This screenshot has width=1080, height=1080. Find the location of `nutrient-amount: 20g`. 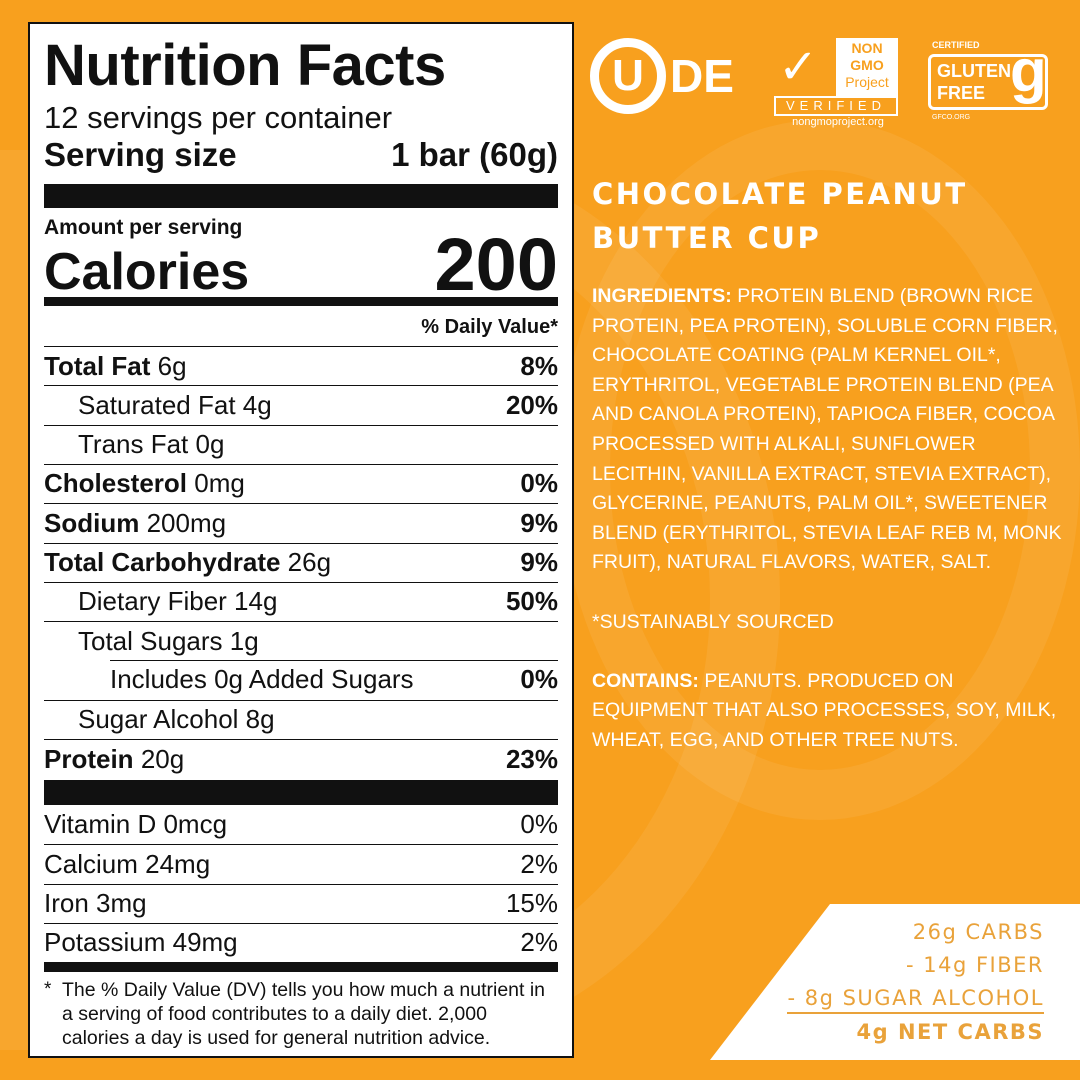

nutrient-amount: 20g is located at coordinates (162, 758).